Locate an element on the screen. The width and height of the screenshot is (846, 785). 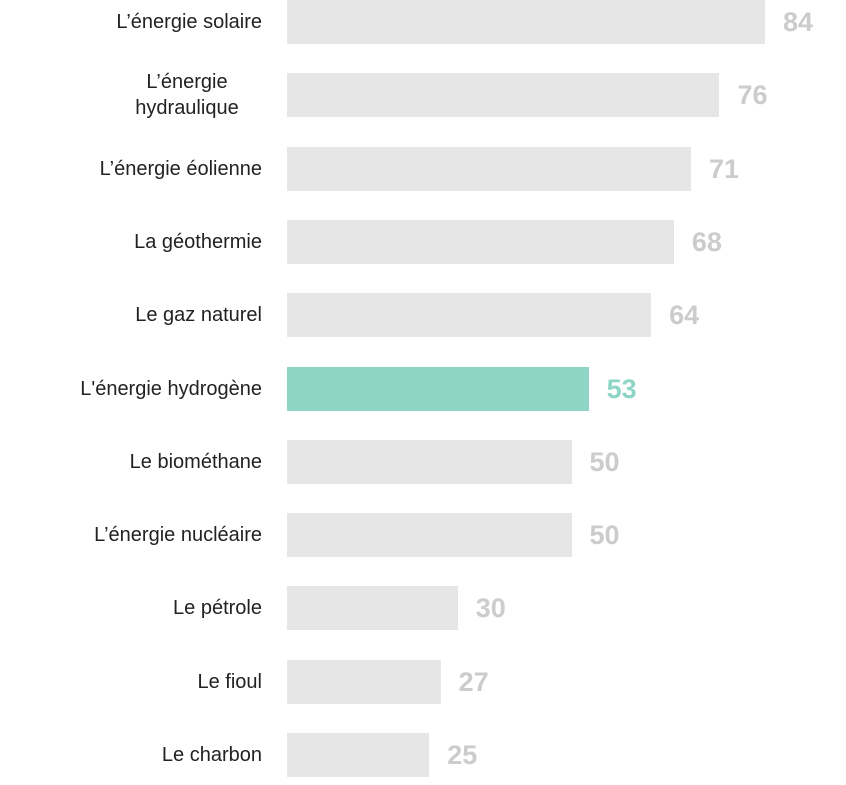
category-text: L’énergie nucléaire is located at coordinates (178, 535).